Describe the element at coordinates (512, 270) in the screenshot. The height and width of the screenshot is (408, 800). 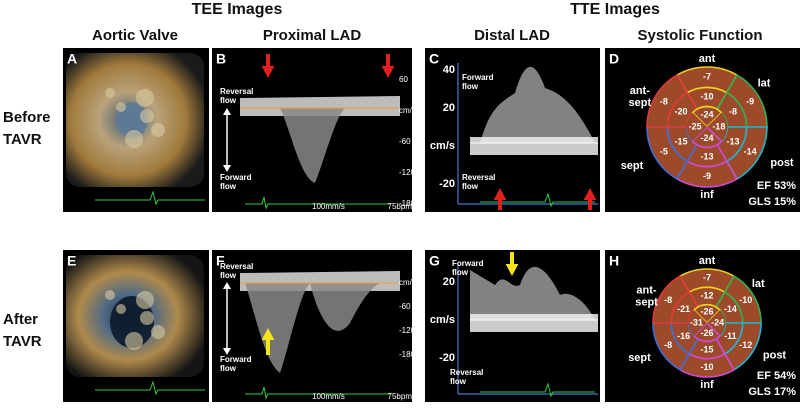
I see `yellow-arrow` at that location.